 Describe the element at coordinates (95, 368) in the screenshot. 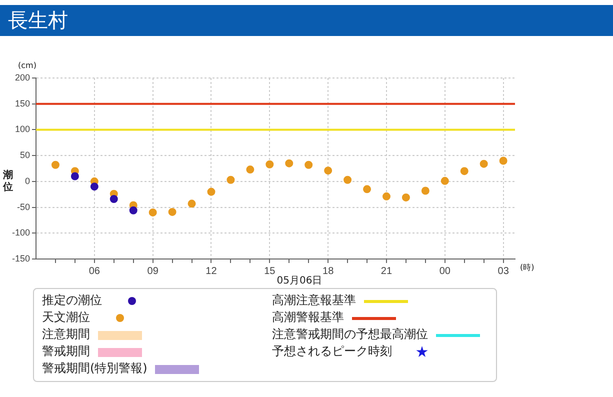

I see `legend-label: 警戒期間(特別警報)` at that location.